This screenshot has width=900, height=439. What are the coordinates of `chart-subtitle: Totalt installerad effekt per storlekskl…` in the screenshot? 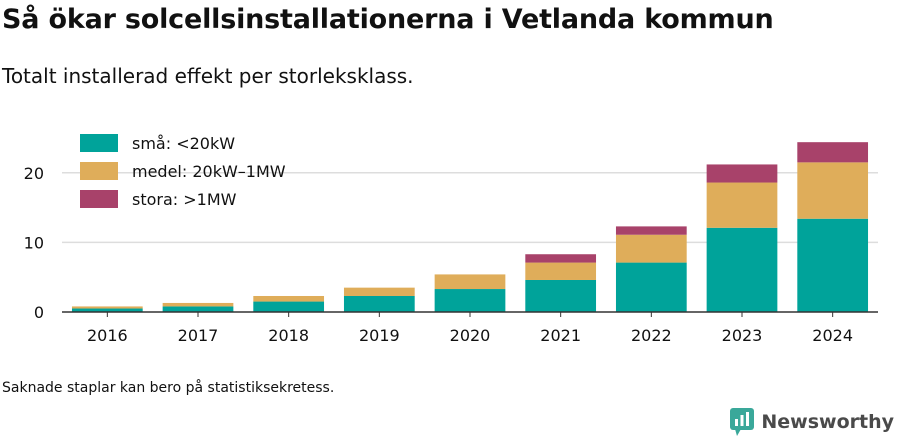 It's located at (208, 76).